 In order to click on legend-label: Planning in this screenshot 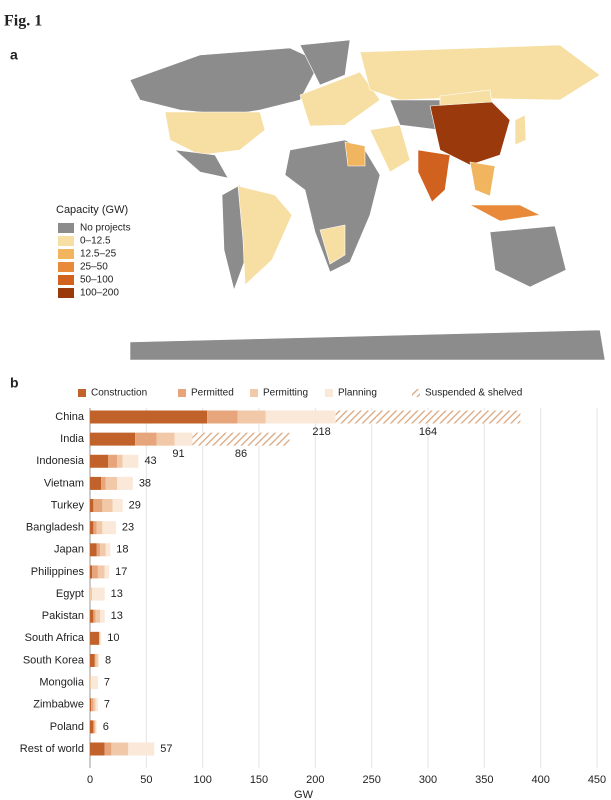, I will do `click(357, 393)`.